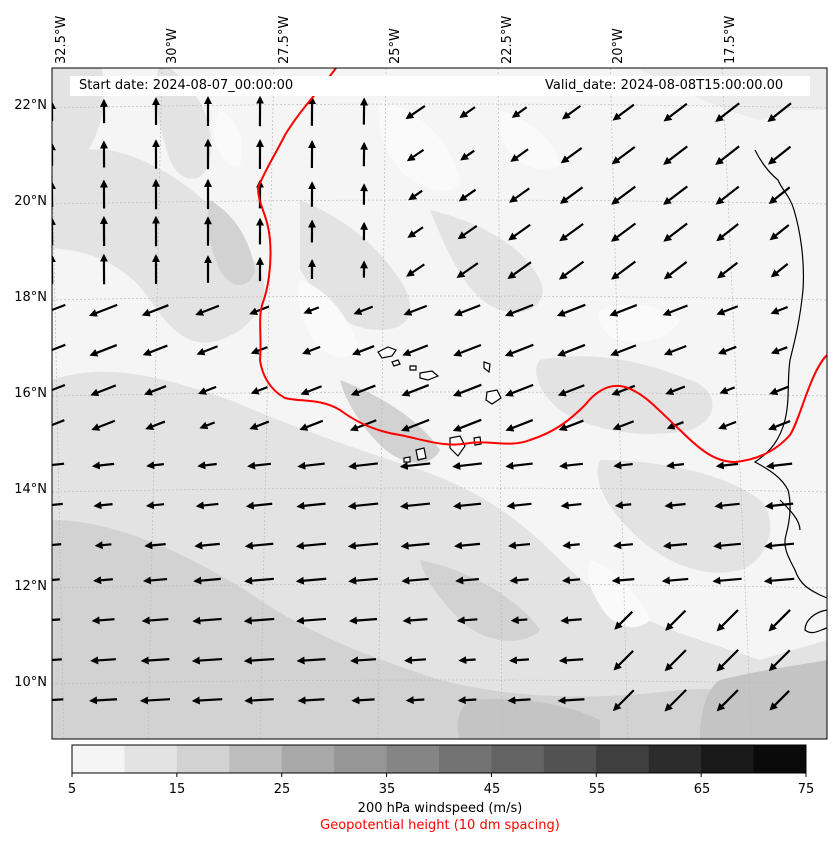 The width and height of the screenshot is (837, 847). Describe the element at coordinates (186, 85) in the screenshot. I see `start-date-label: Start date: 2024-08-07_00:00:00` at that location.